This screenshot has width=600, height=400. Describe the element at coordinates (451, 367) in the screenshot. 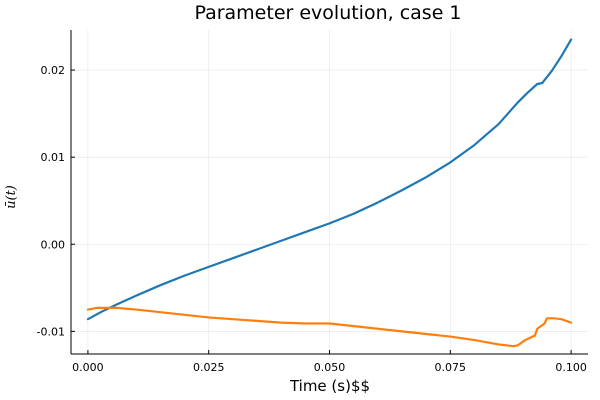

I see `x-tick-label: 0.075` at that location.